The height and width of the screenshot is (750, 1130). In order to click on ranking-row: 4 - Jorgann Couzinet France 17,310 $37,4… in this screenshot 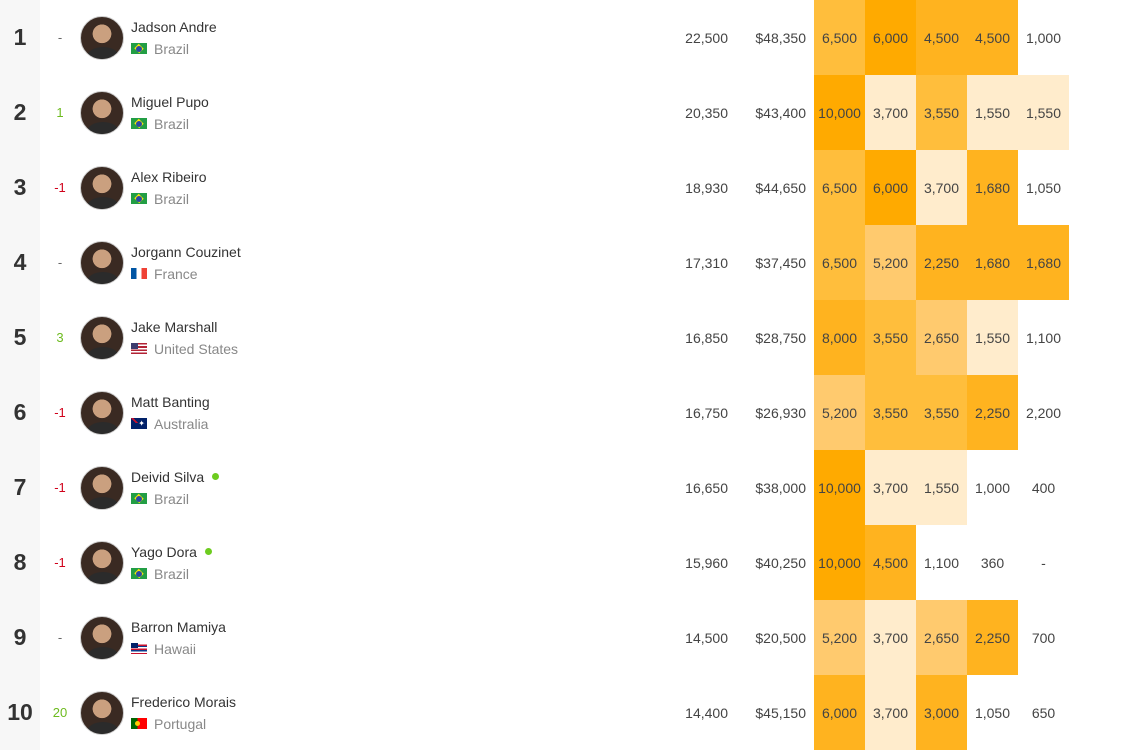, I will do `click(565, 262)`.